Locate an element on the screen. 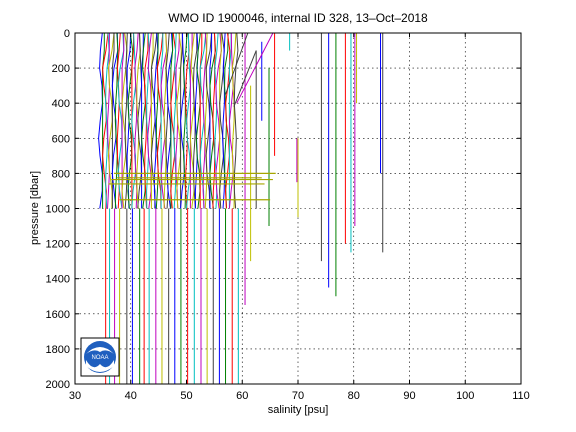 The width and height of the screenshot is (576, 432). noaa-logo-bird is located at coordinates (100, 350).